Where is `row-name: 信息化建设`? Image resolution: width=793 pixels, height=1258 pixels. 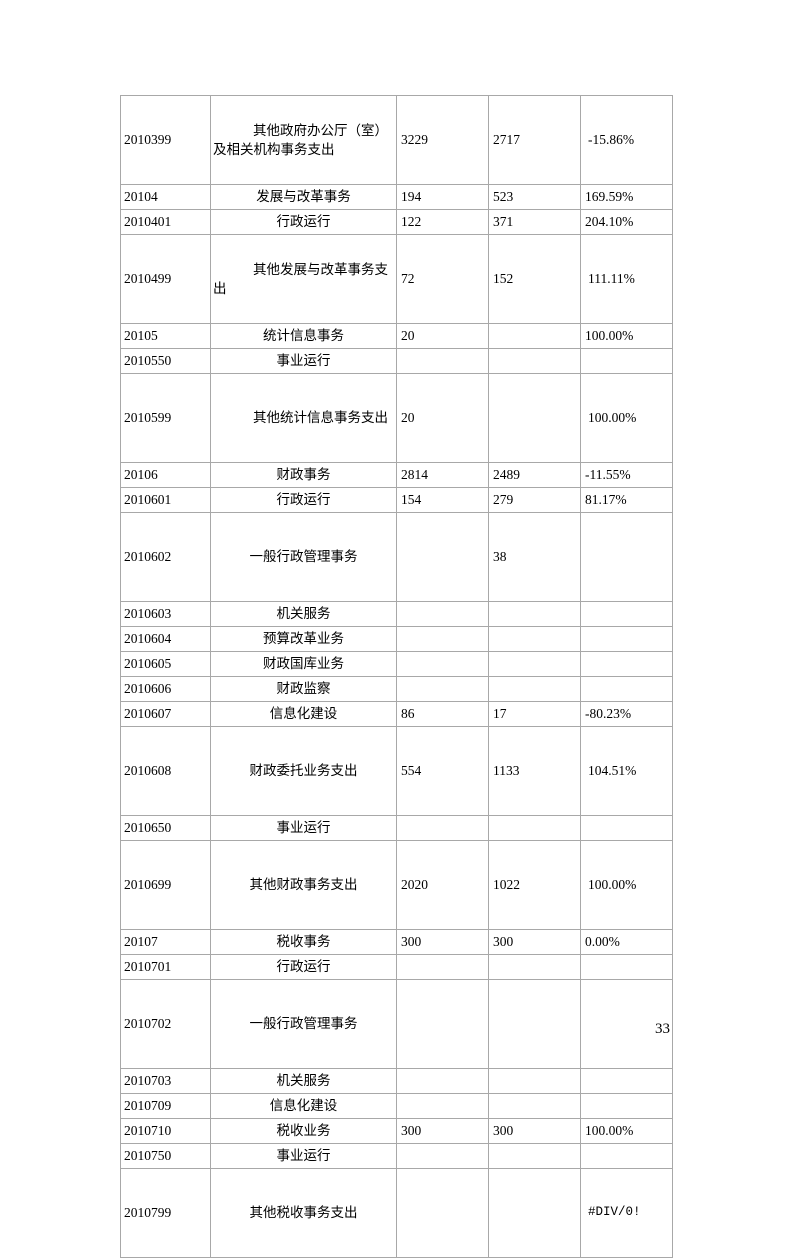 row-name: 信息化建设 is located at coordinates (303, 1106).